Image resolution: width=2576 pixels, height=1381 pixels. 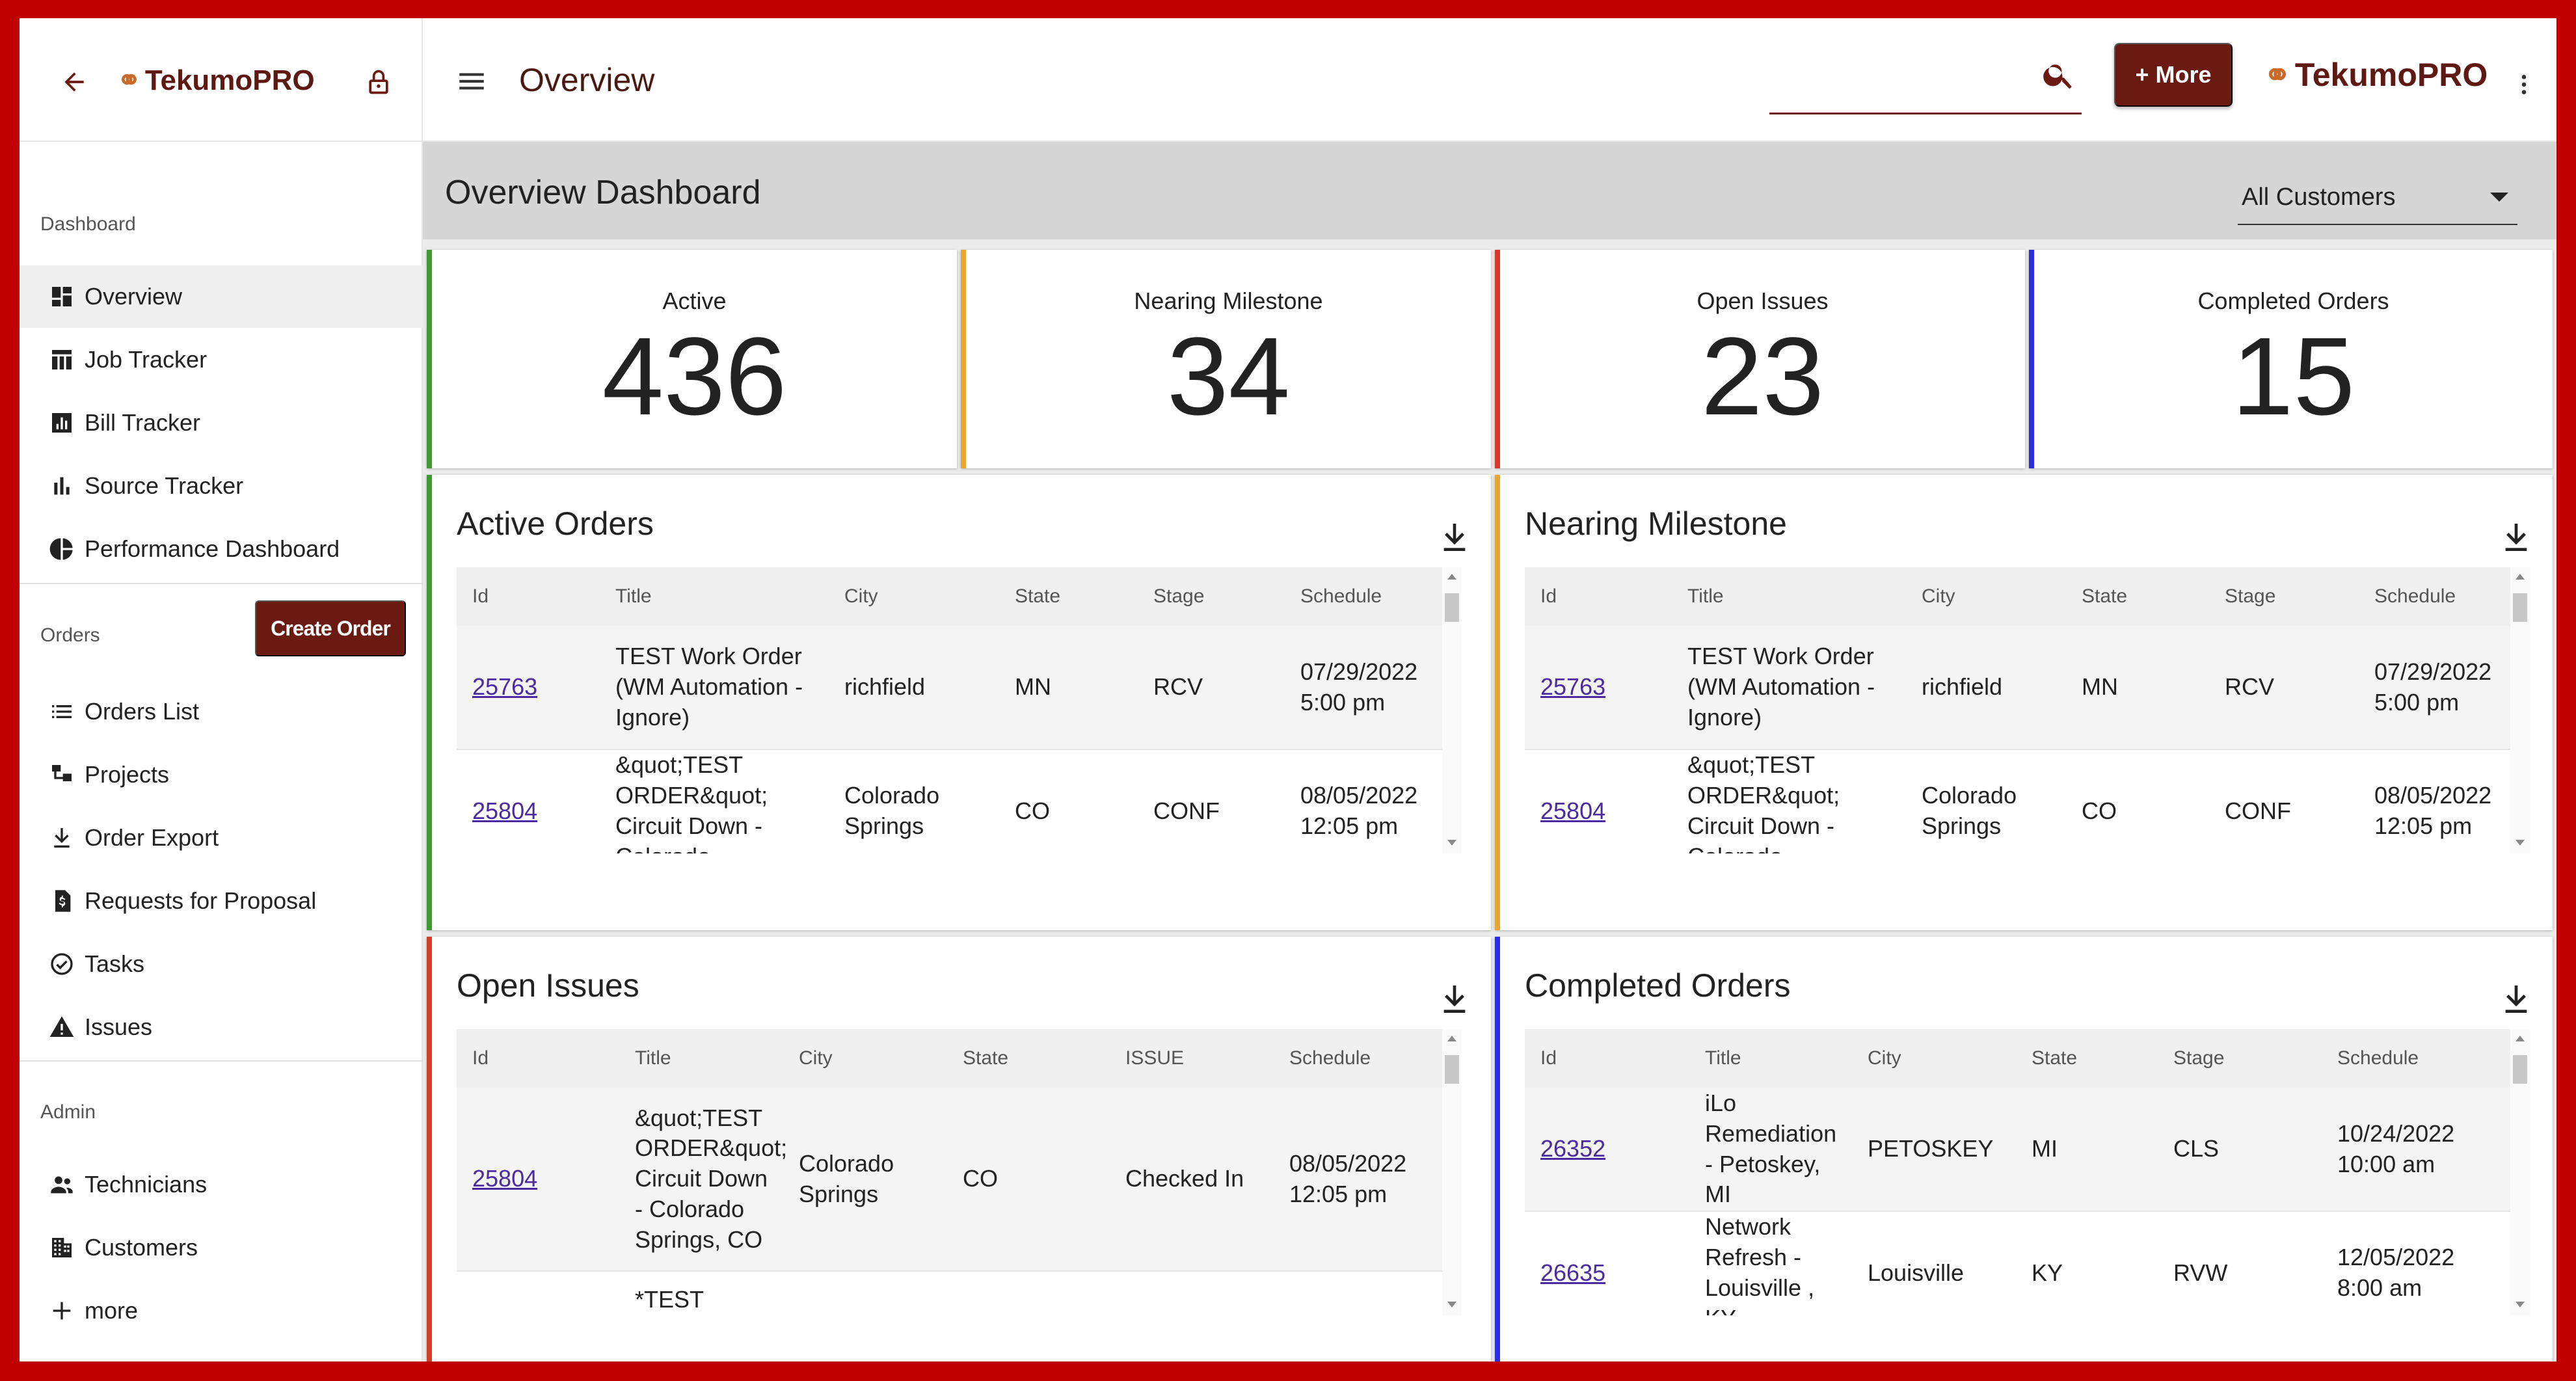 I want to click on sidebar-item-label: more, so click(x=112, y=1310).